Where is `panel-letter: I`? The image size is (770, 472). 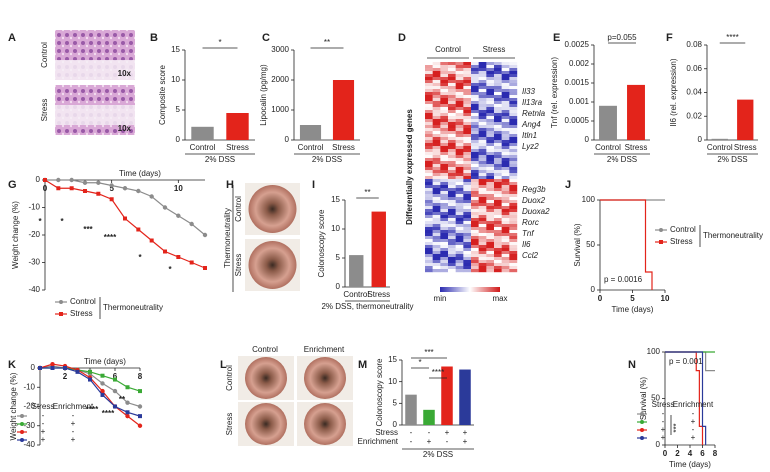 panel-letter: I is located at coordinates (313, 185).